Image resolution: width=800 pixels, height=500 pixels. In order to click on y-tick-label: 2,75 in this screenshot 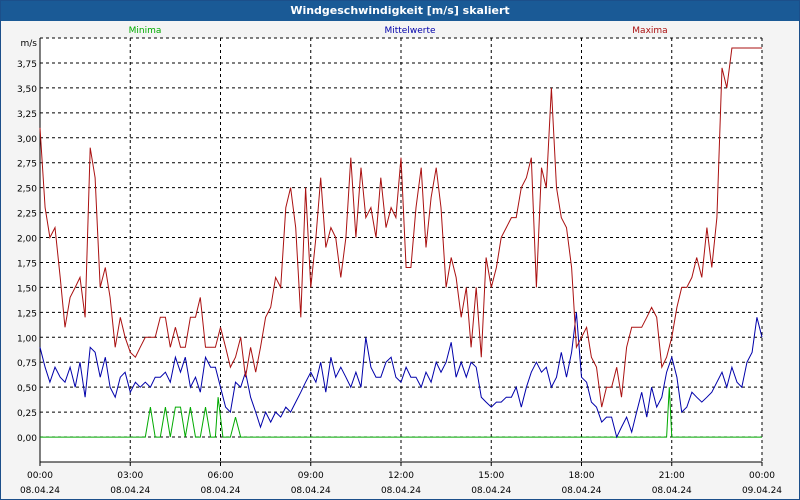, I will do `click(27, 165)`.